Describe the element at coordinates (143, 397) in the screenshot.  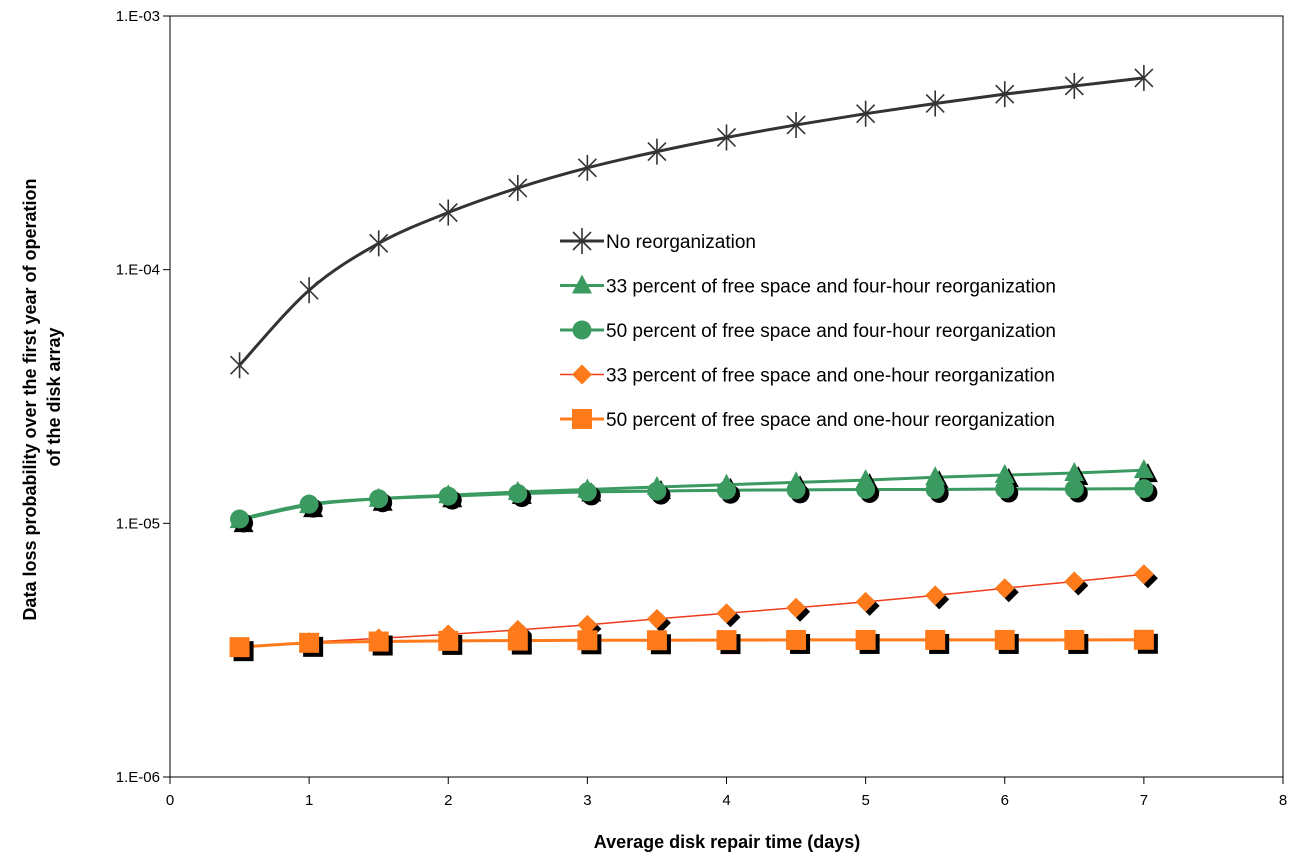
I see `y-axis-ticks: 1.E-06 1.E-05 1.E-04 1.E-03` at that location.